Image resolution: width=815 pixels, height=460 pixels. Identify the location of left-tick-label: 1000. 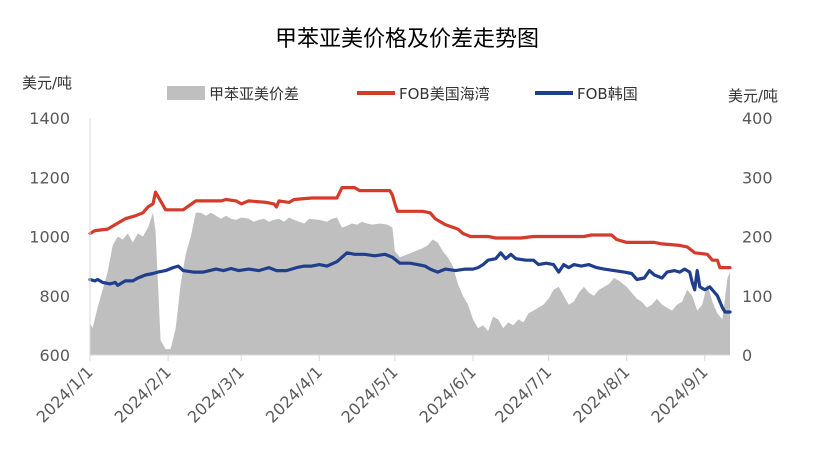
(49, 237).